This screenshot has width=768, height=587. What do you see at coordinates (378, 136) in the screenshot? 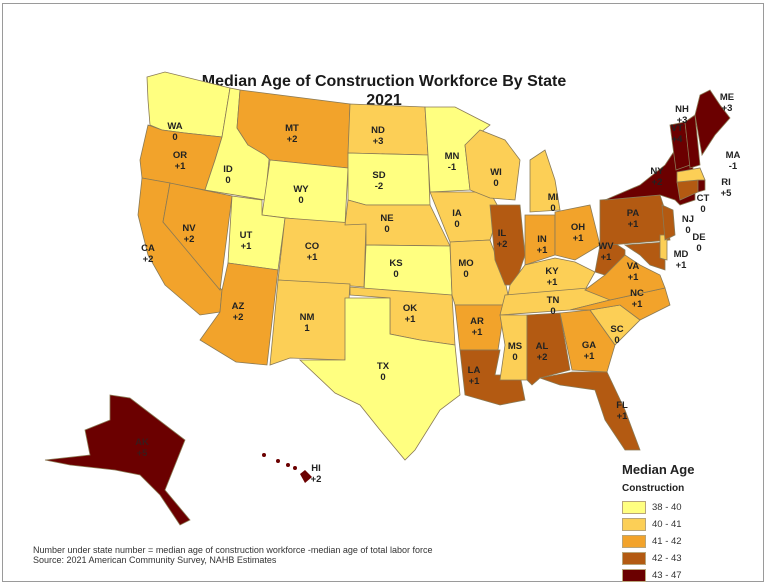
I see `label-ND: ND +3` at bounding box center [378, 136].